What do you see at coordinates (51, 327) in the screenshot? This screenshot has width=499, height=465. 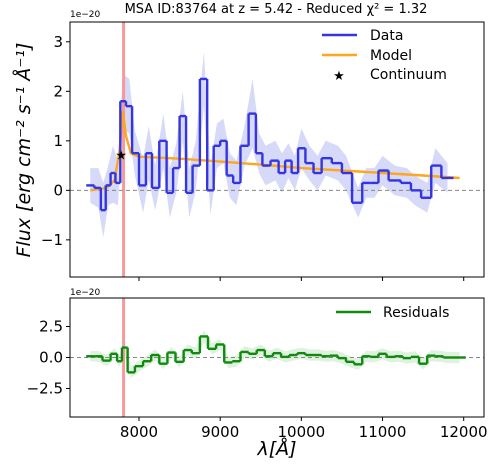 I see `y-tick-label: 2.5` at bounding box center [51, 327].